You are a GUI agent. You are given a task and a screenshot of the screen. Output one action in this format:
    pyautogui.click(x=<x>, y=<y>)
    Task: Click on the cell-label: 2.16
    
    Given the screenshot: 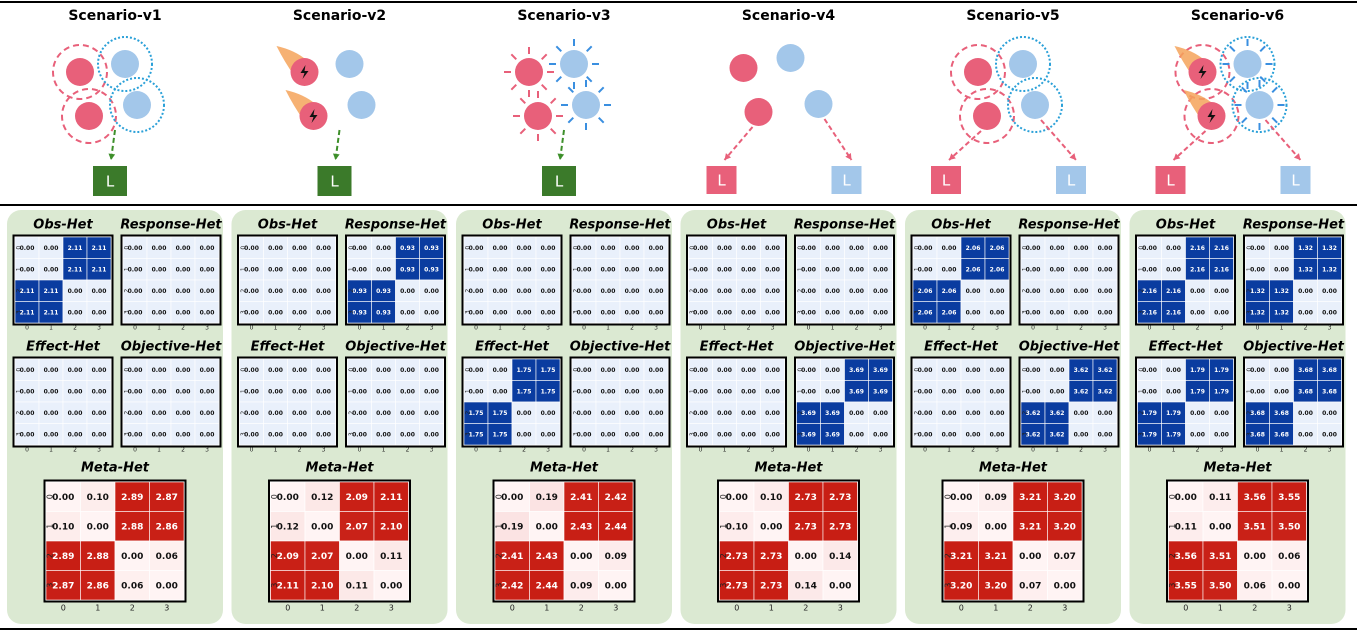 What is the action you would take?
    pyautogui.click(x=1221, y=269)
    